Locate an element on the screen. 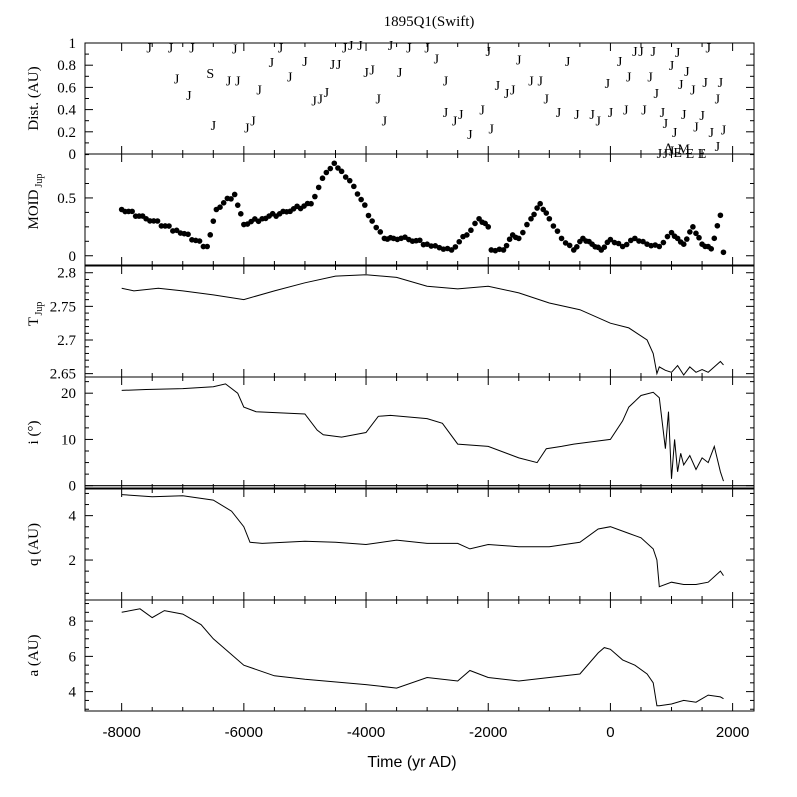  y-axis-label: a (AU) is located at coordinates (34, 655).